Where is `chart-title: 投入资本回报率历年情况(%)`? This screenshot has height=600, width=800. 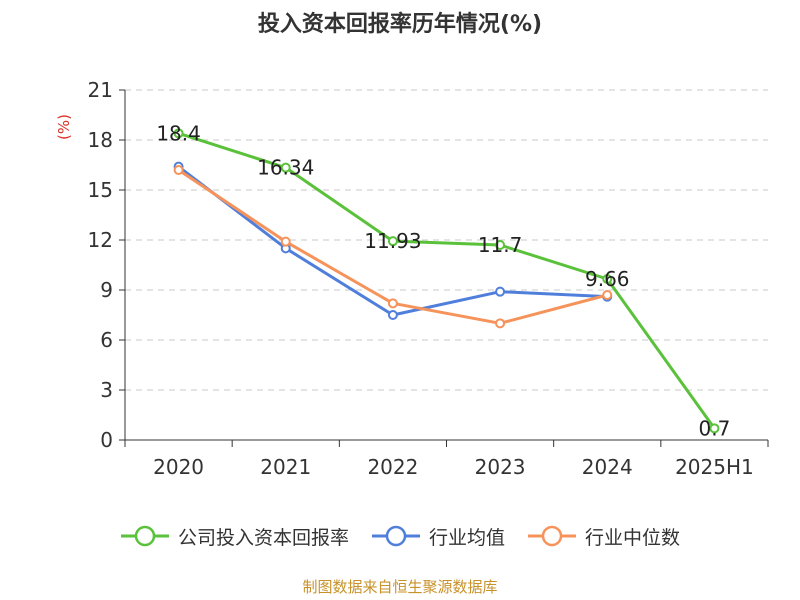
chart-title: 投入资本回报率历年情况(%) is located at coordinates (400, 24).